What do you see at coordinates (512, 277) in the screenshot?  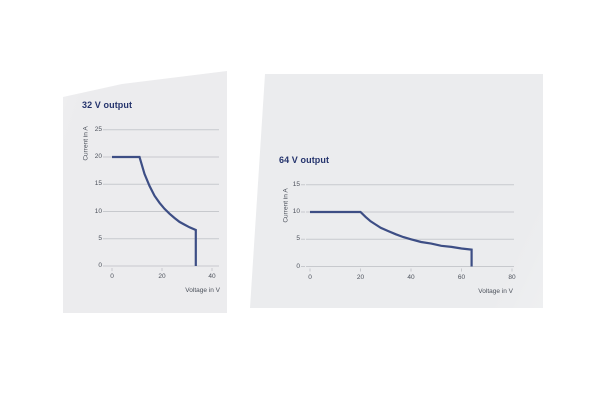 I see `x-tick-label-80: 80` at bounding box center [512, 277].